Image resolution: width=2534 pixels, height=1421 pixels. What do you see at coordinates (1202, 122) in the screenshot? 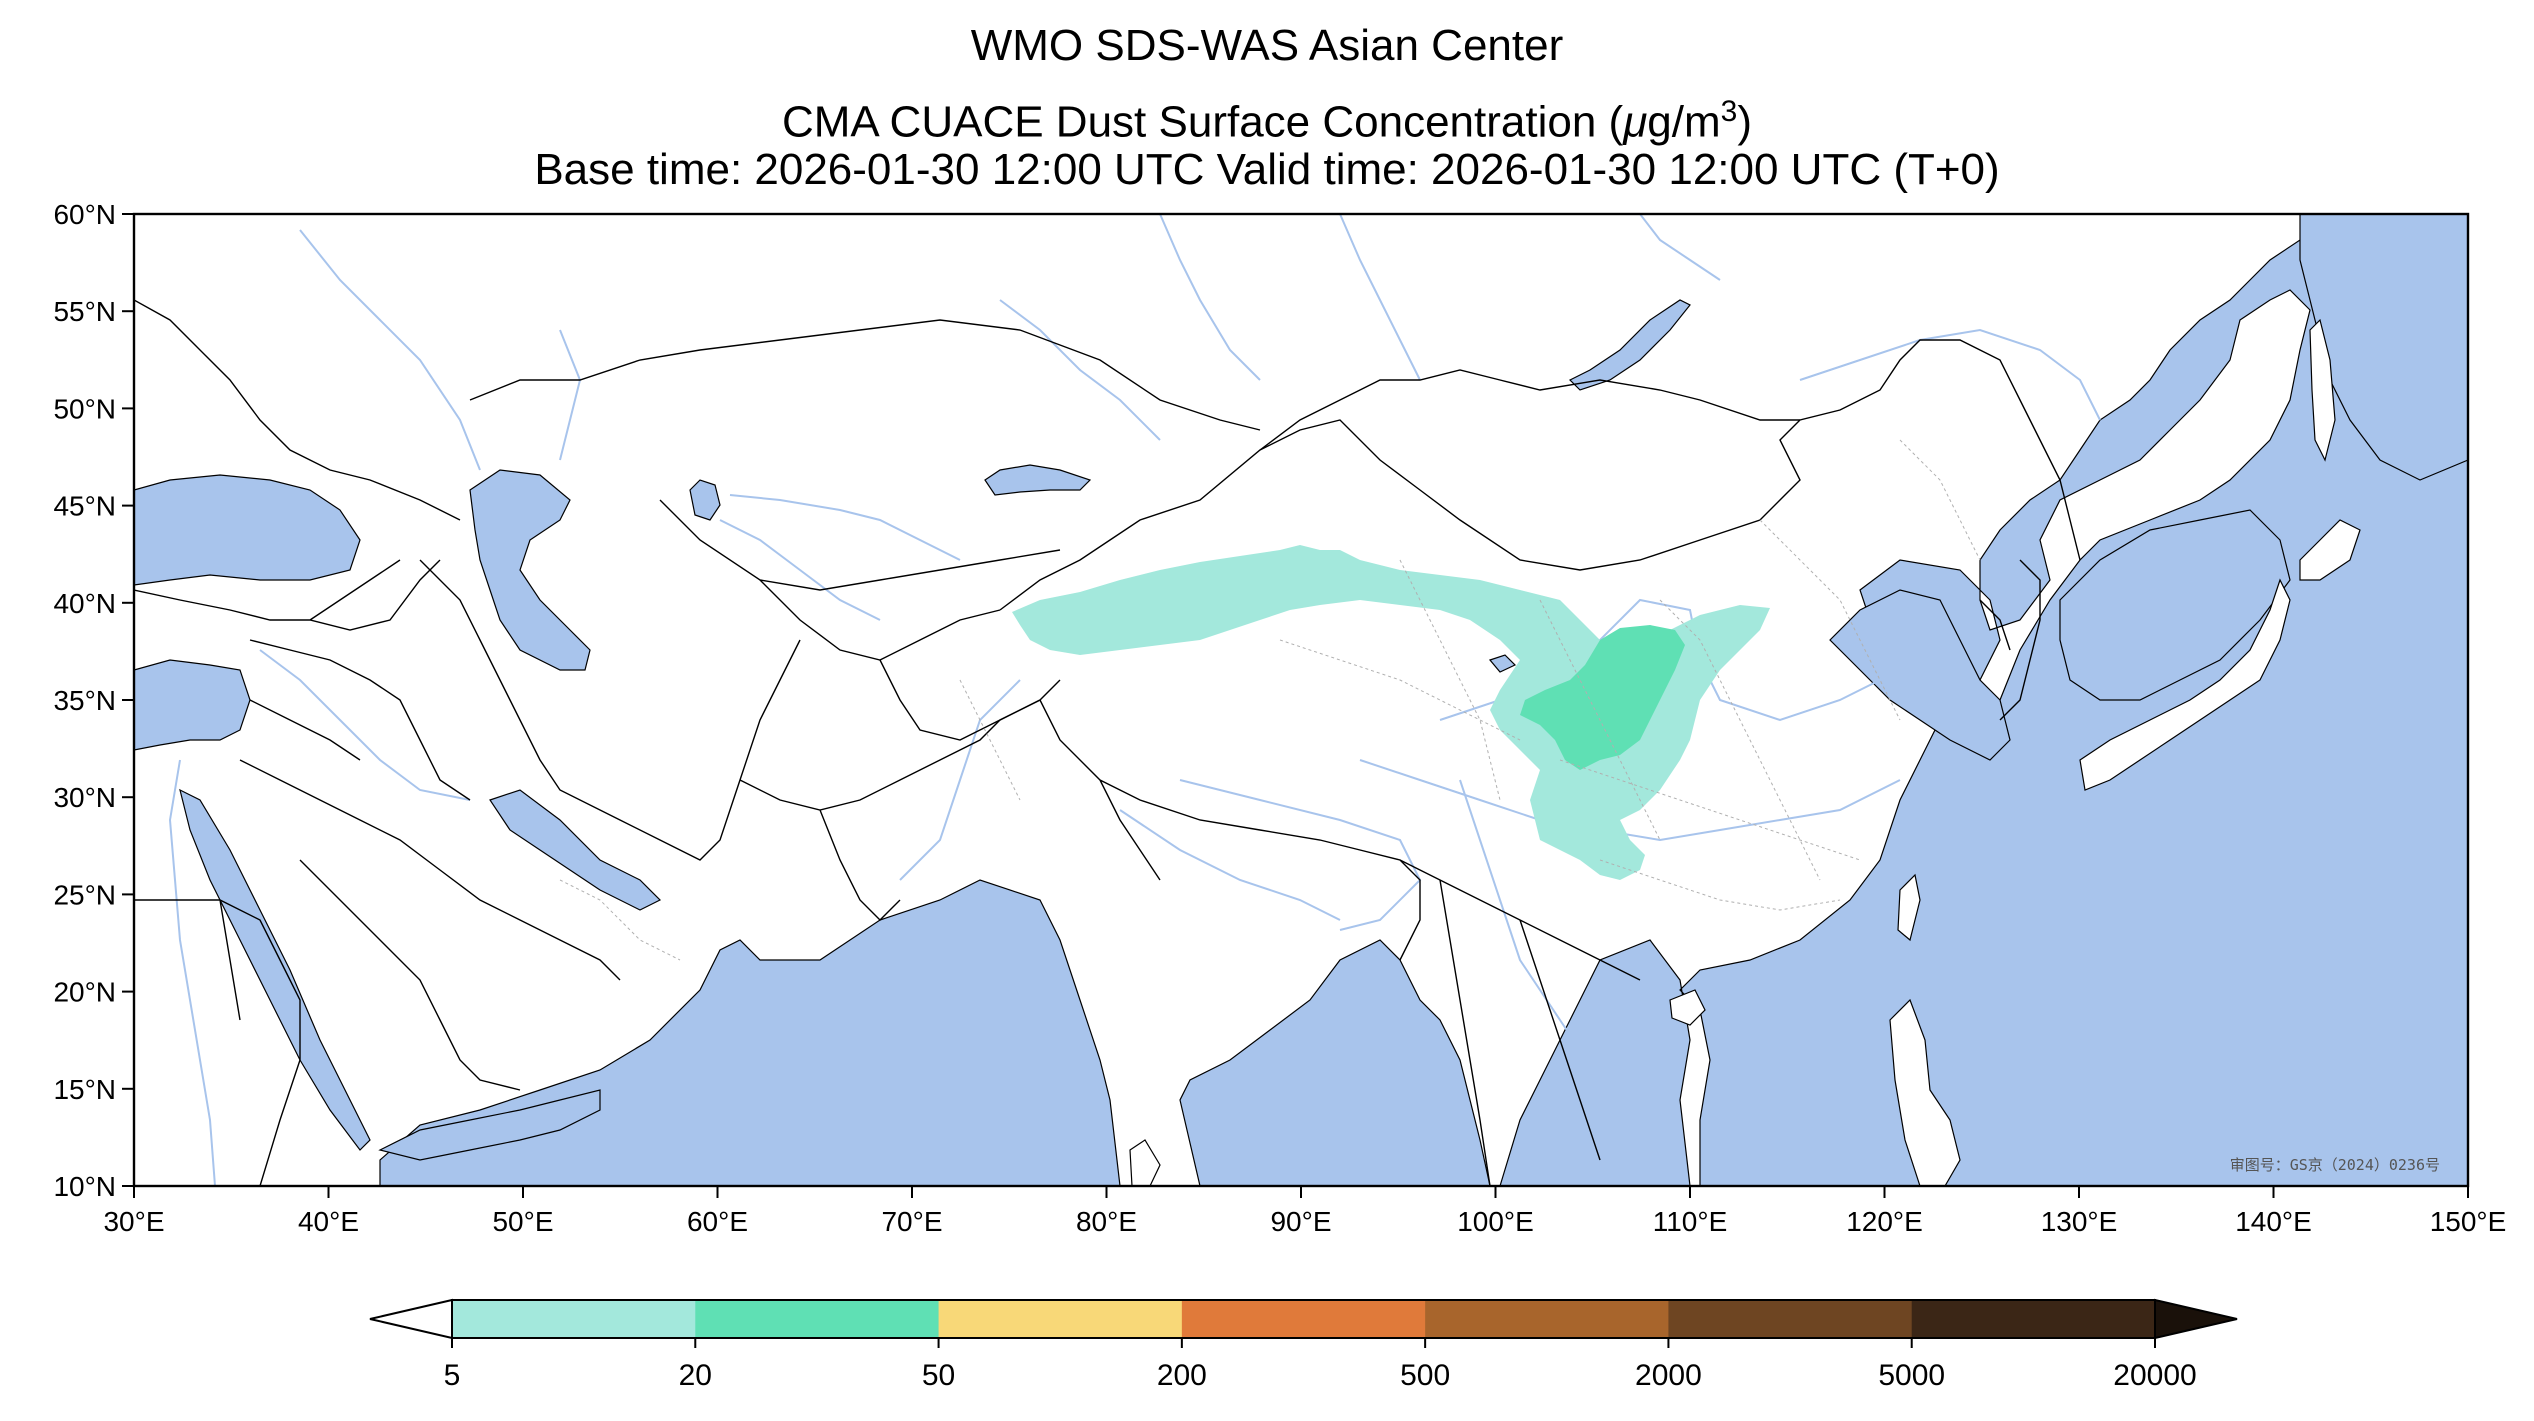
I see `title-line-2-prefix: CMA CUACE Dust Surface Concentration (` at bounding box center [1202, 122].